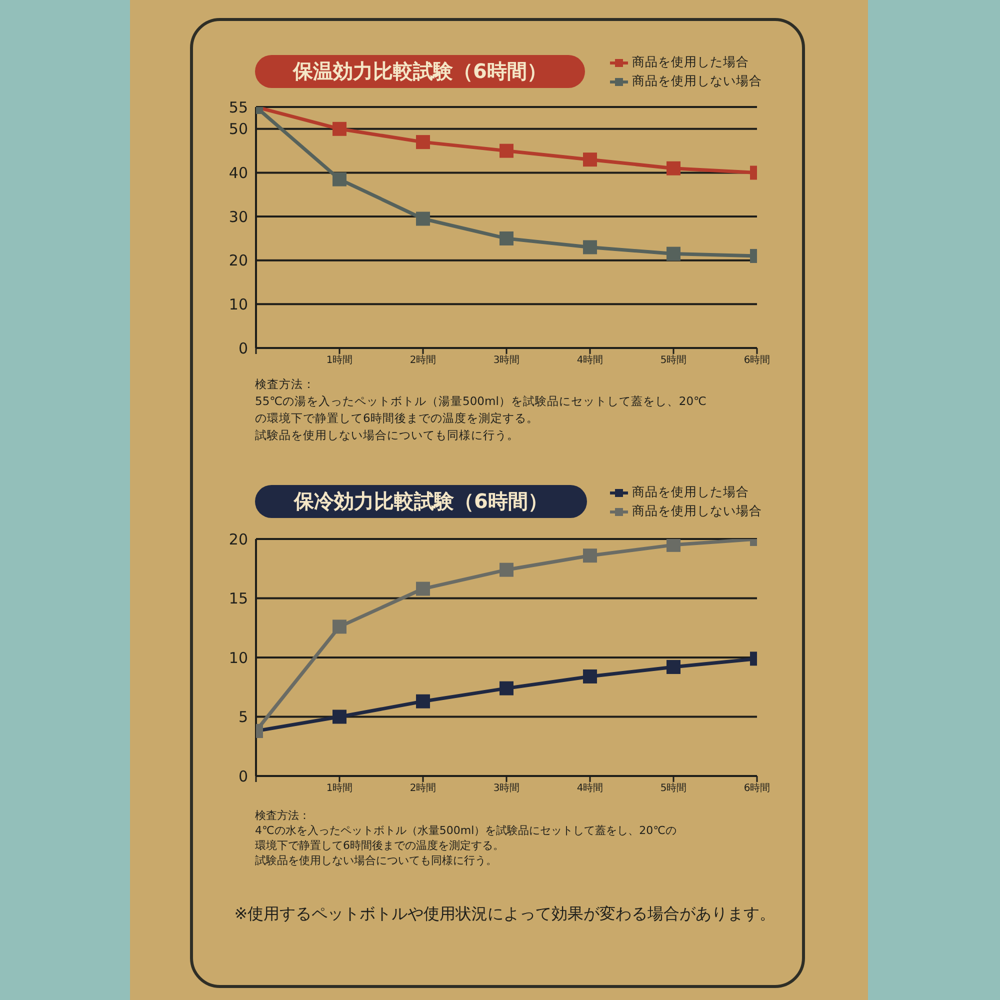 The height and width of the screenshot is (1000, 1000). I want to click on text: 4℃の水を入ったペットボトル（水量500ml）を試験品にセットして蓋をし、20℃の, so click(465, 830).